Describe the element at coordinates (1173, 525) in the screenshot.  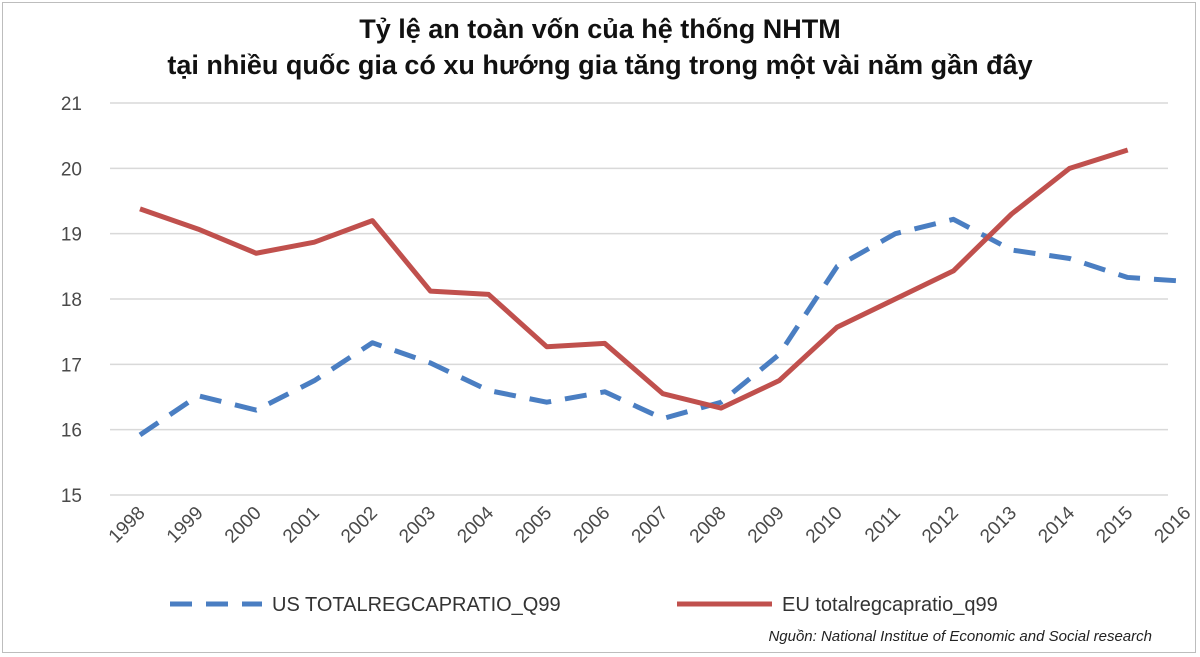
I see `x-tick-label: 2016` at that location.